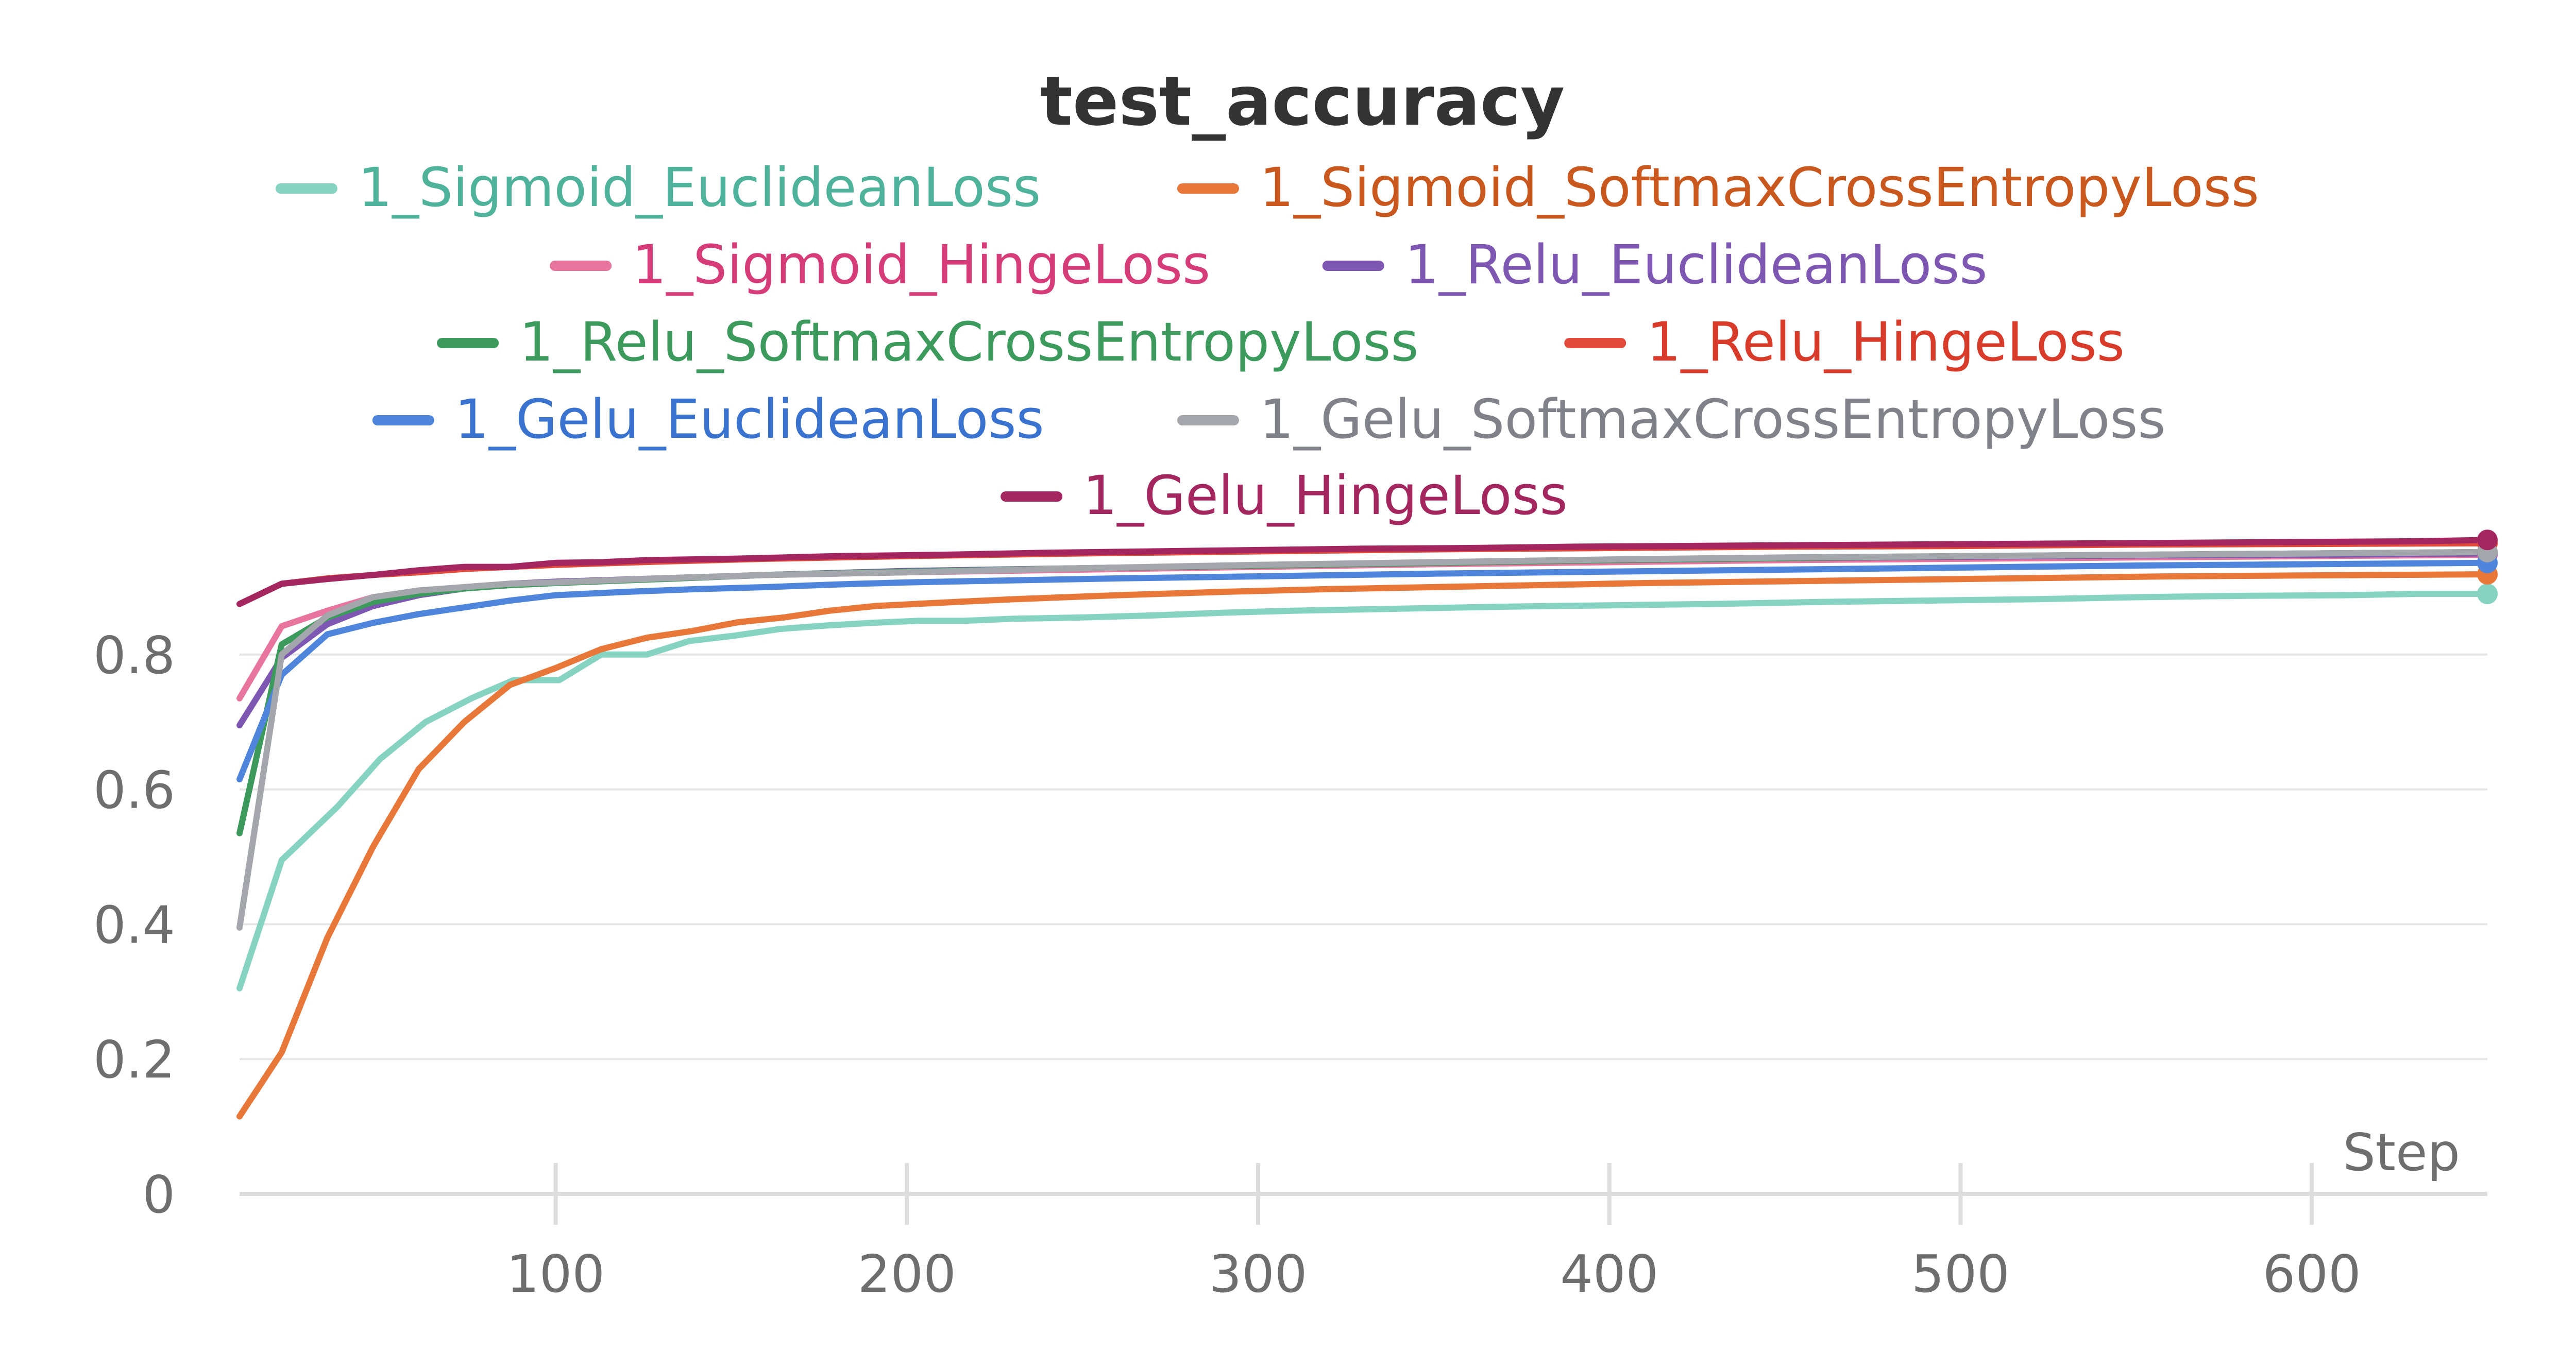 The width and height of the screenshot is (2576, 1368). What do you see at coordinates (2312, 1274) in the screenshot?
I see `x-tick-label: 600` at bounding box center [2312, 1274].